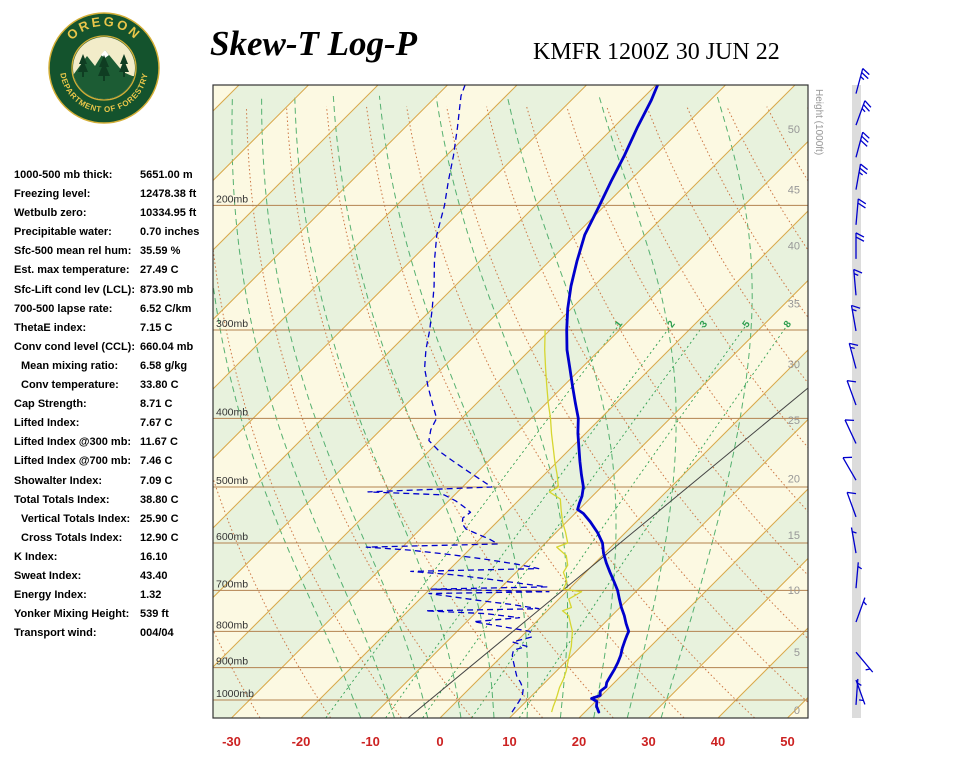 Image resolution: width=960 pixels, height=768 pixels. I want to click on index-label: K Index:, so click(36, 556).